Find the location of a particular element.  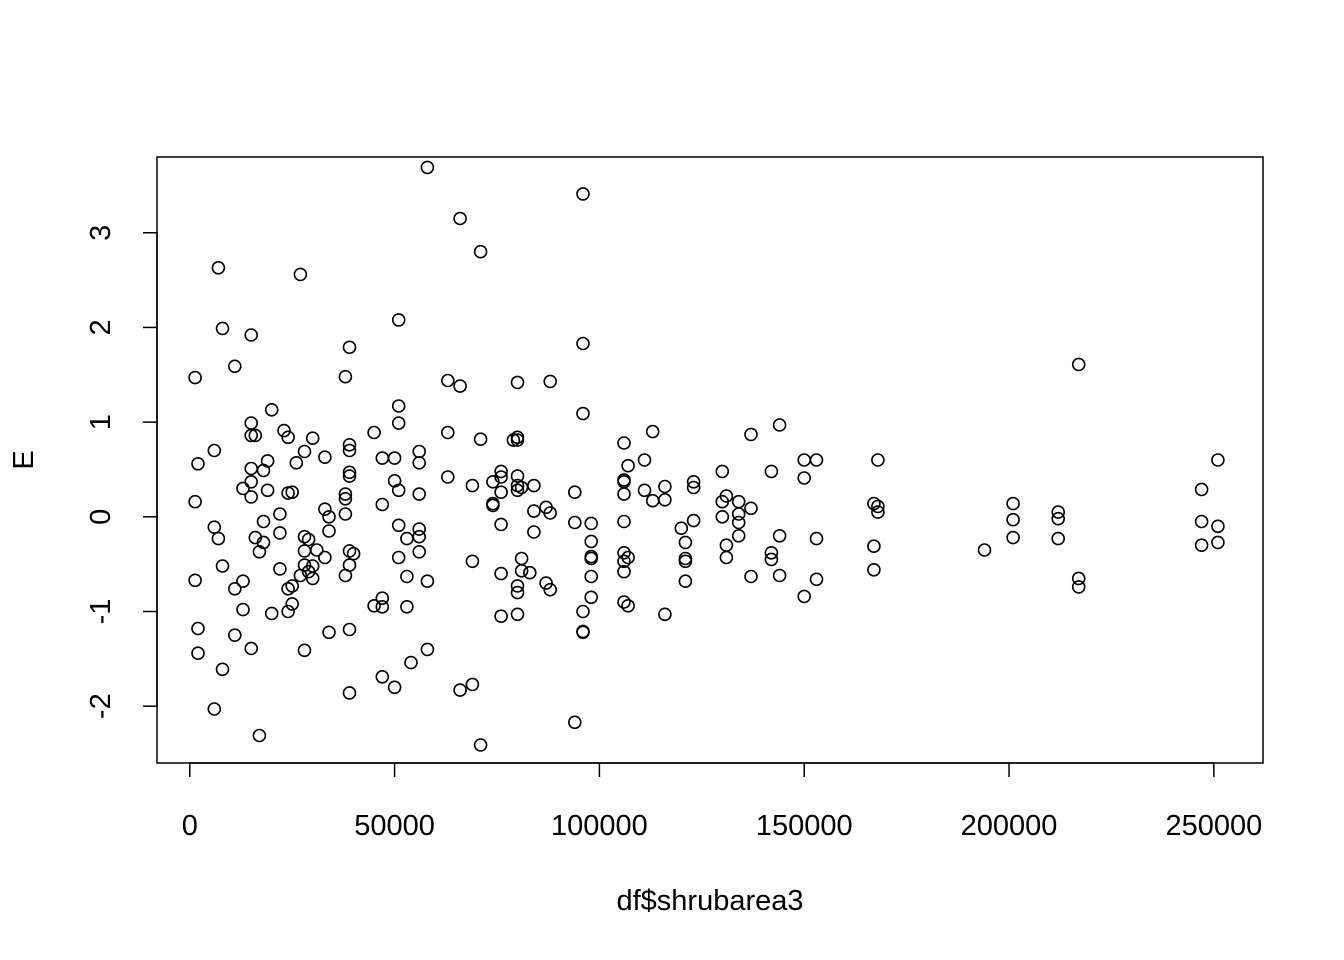

y-tick-label: -2 is located at coordinates (101, 706).